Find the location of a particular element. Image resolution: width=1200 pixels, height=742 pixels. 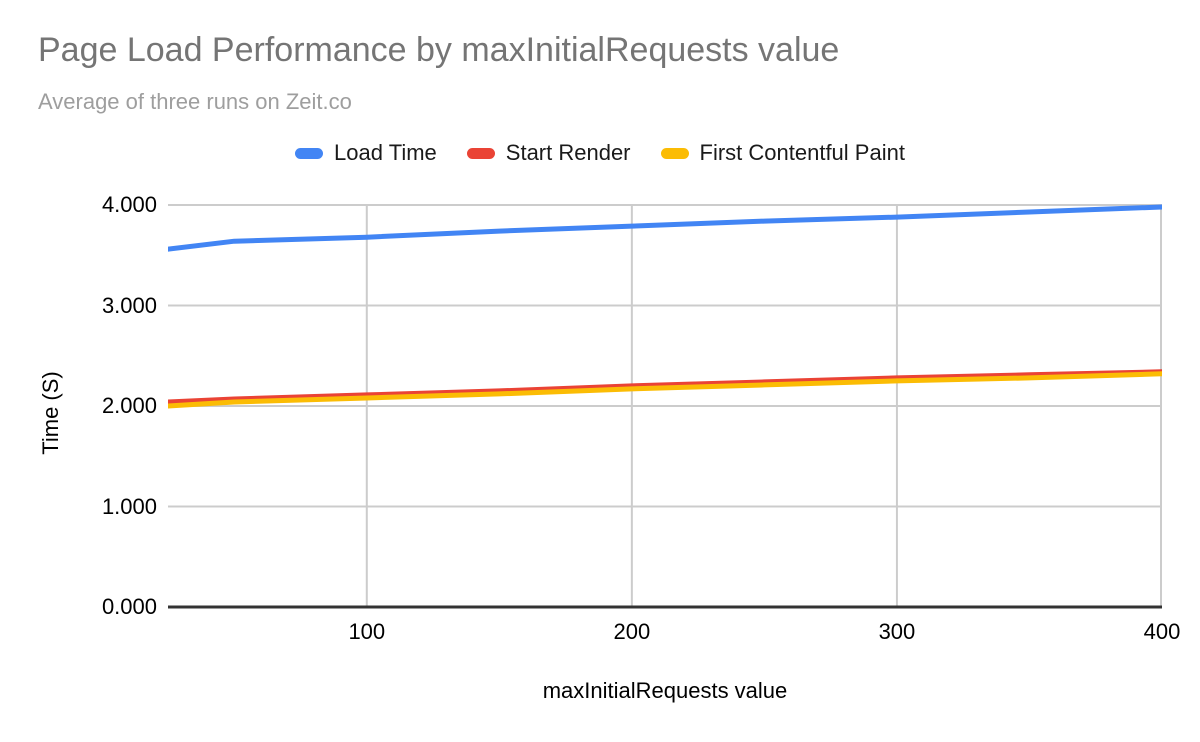

legend-swatch-start-render is located at coordinates (480, 153).